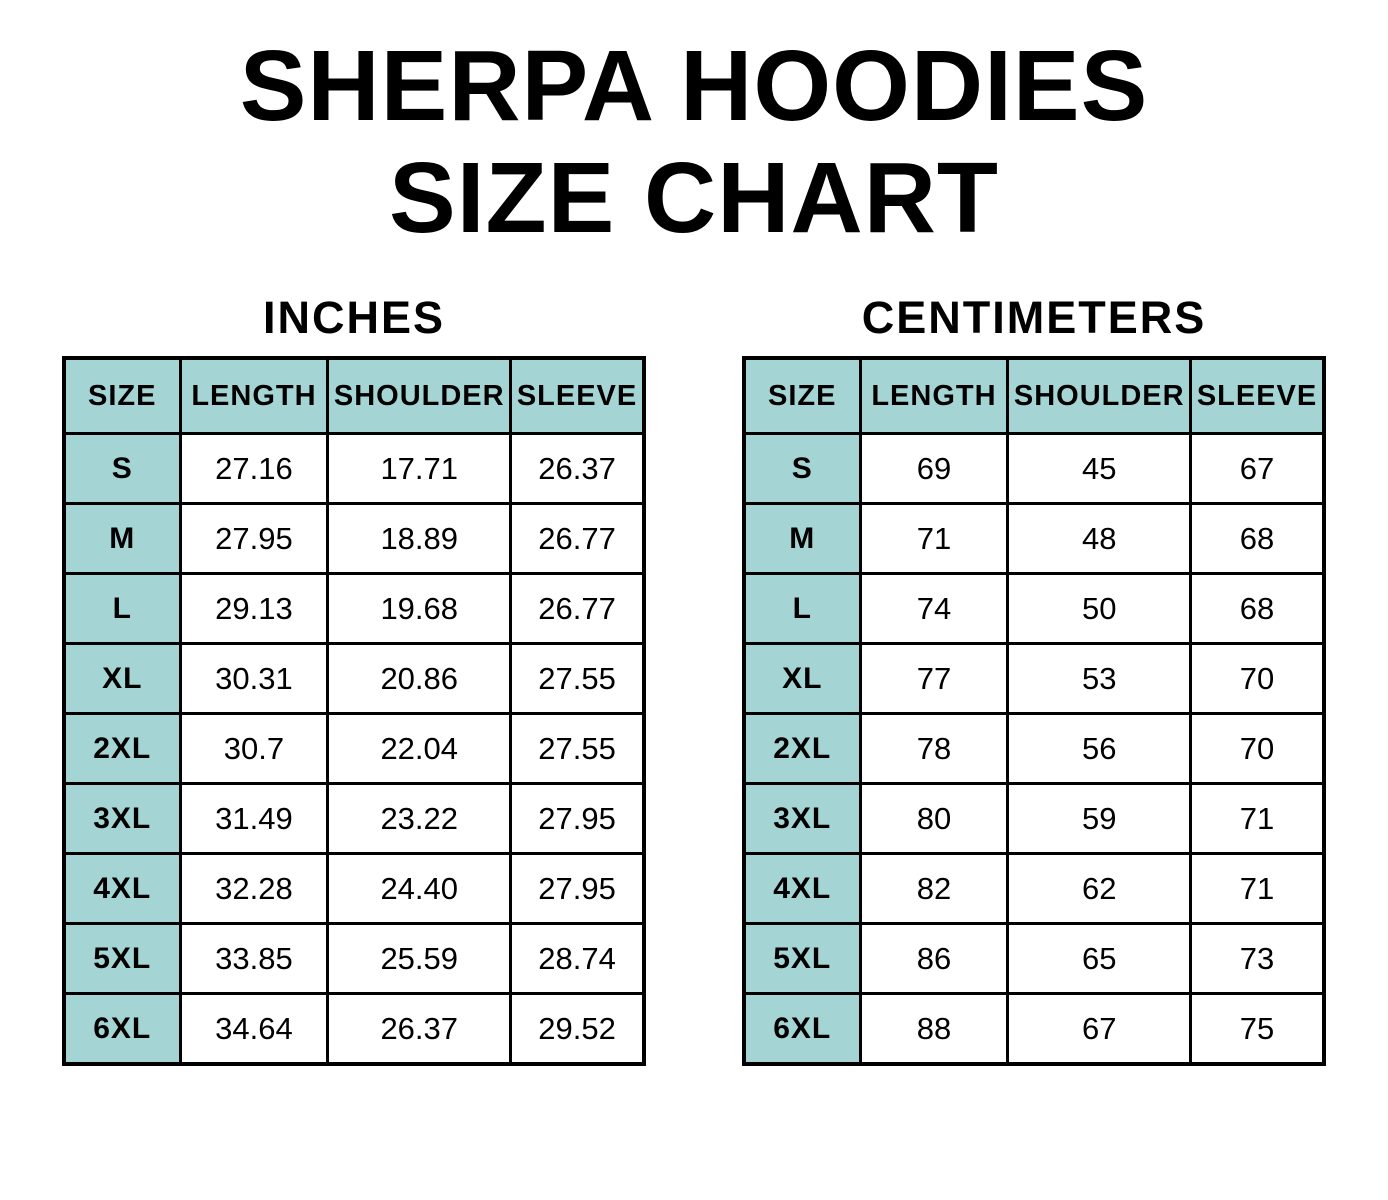 This screenshot has width=1388, height=1200. What do you see at coordinates (1099, 468) in the screenshot?
I see `value-cell: 45` at bounding box center [1099, 468].